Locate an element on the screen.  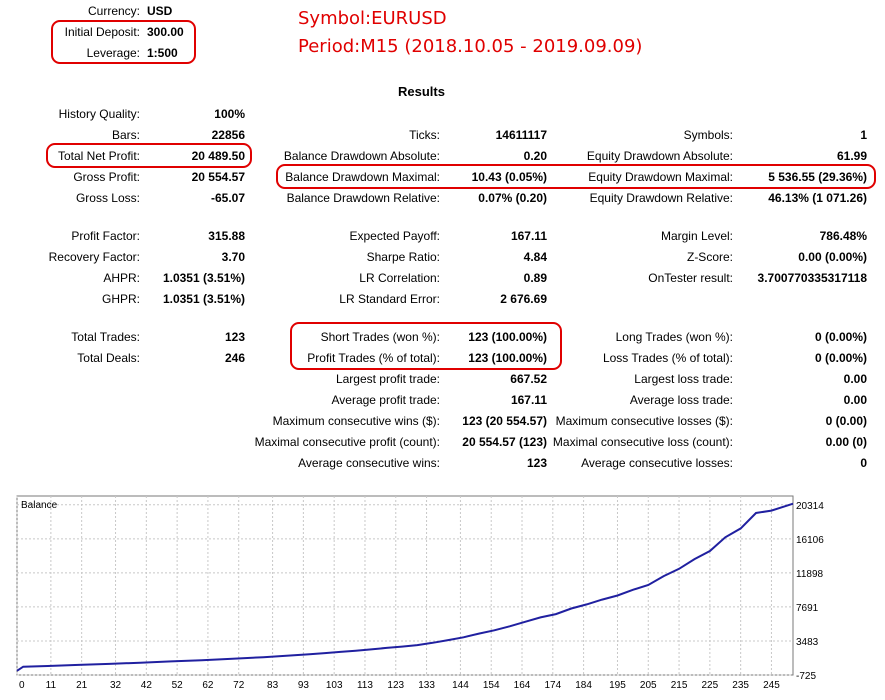
symbol-annotation: Symbol:EURUSD is located at coordinates (372, 18).